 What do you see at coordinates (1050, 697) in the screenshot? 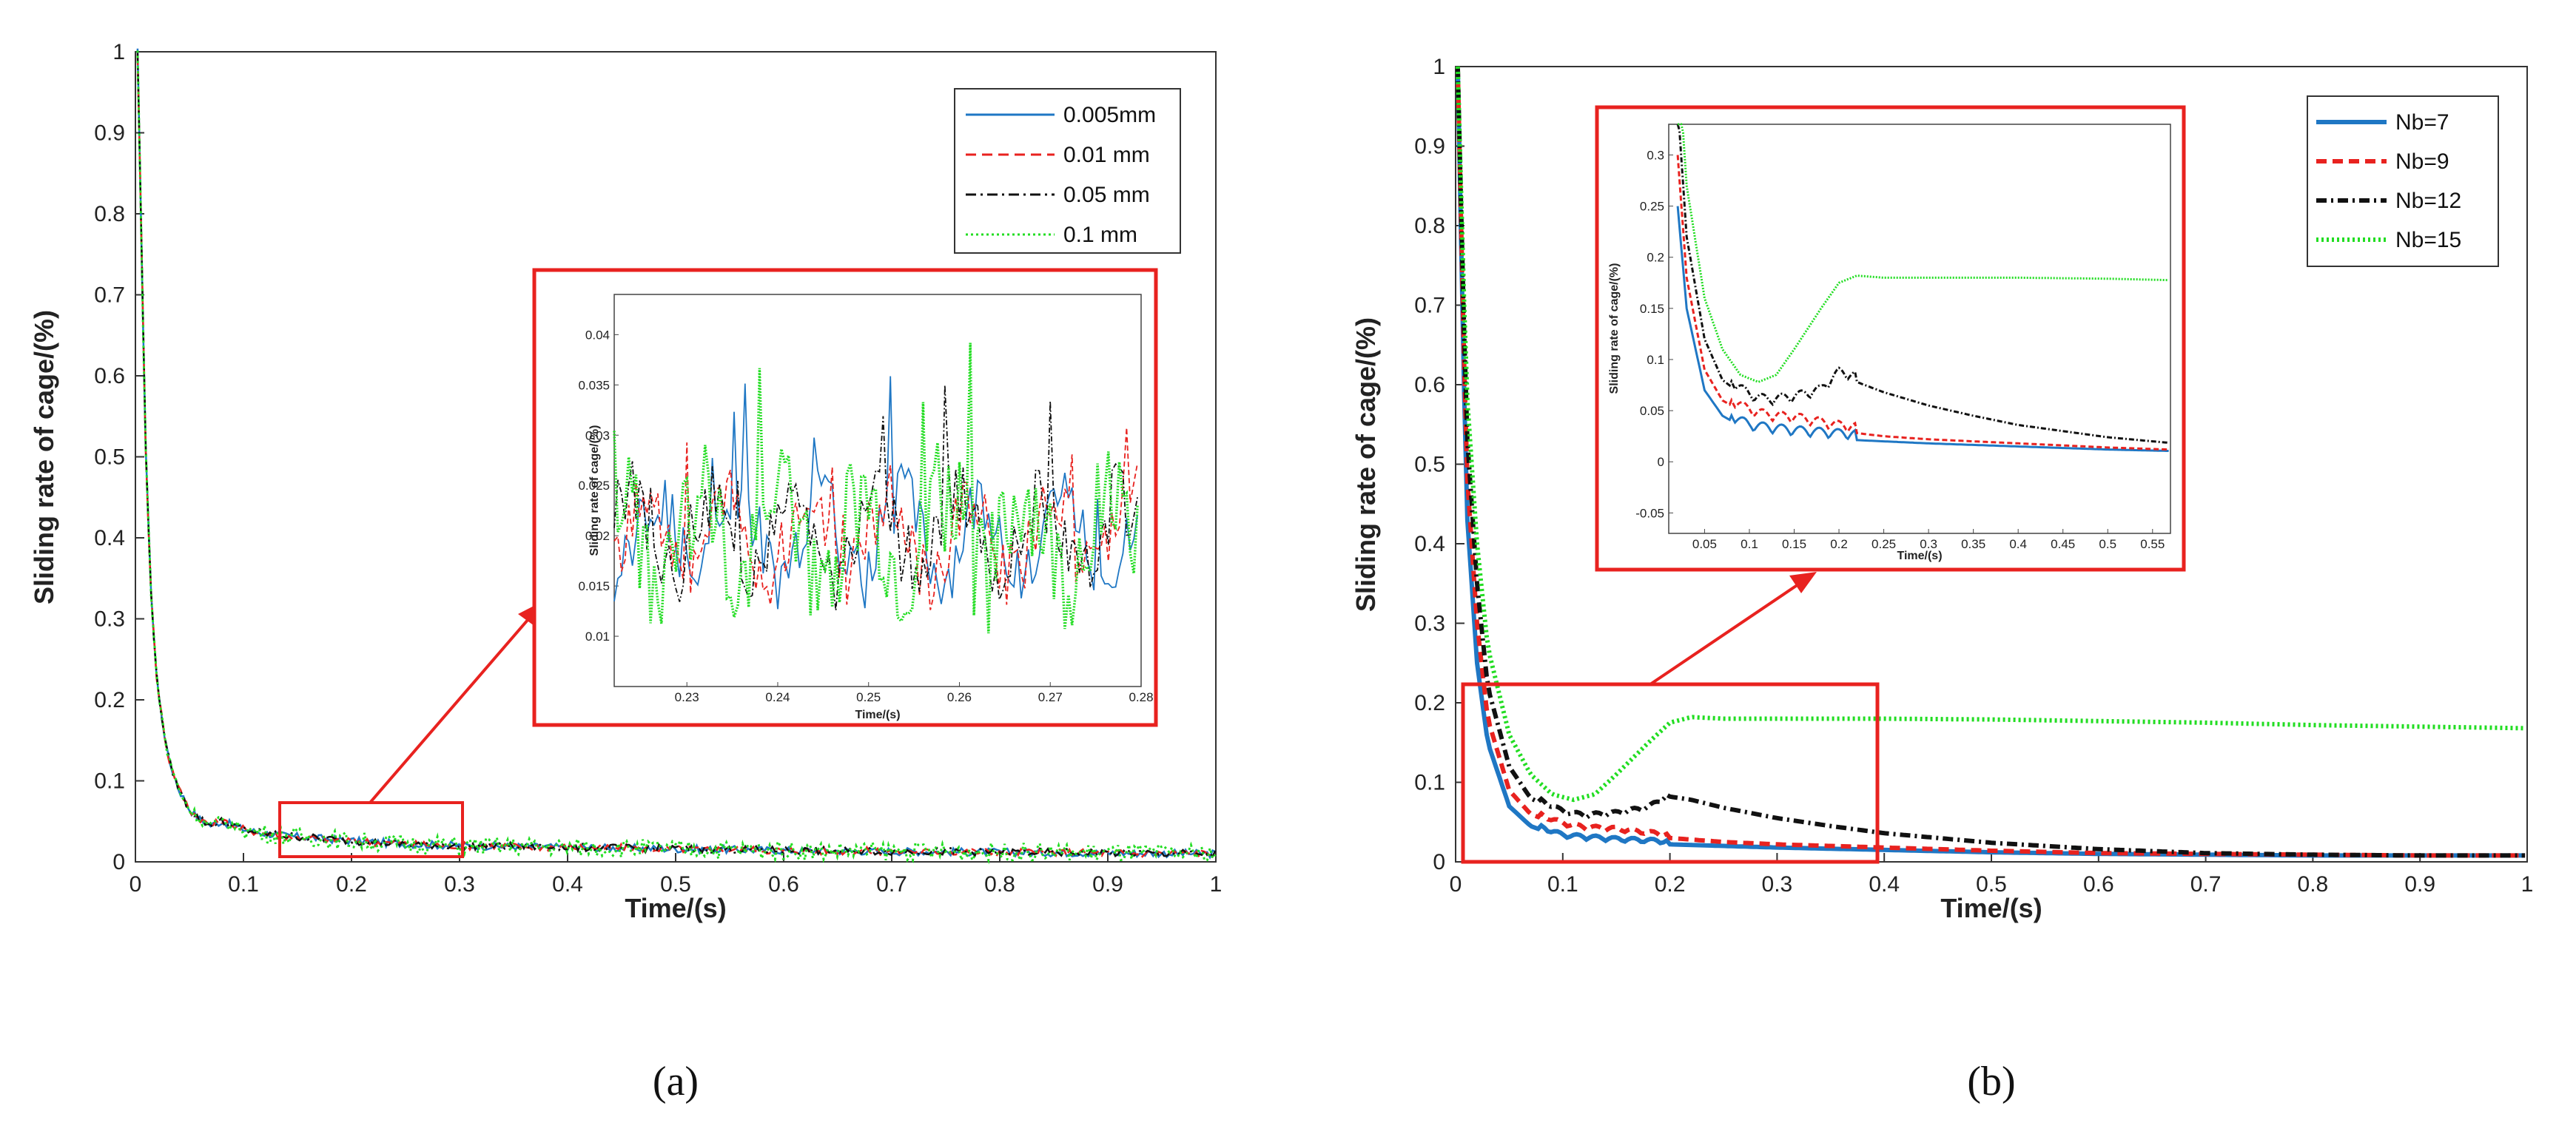
I see `inset-x-tick-label: 0.27` at bounding box center [1050, 697].